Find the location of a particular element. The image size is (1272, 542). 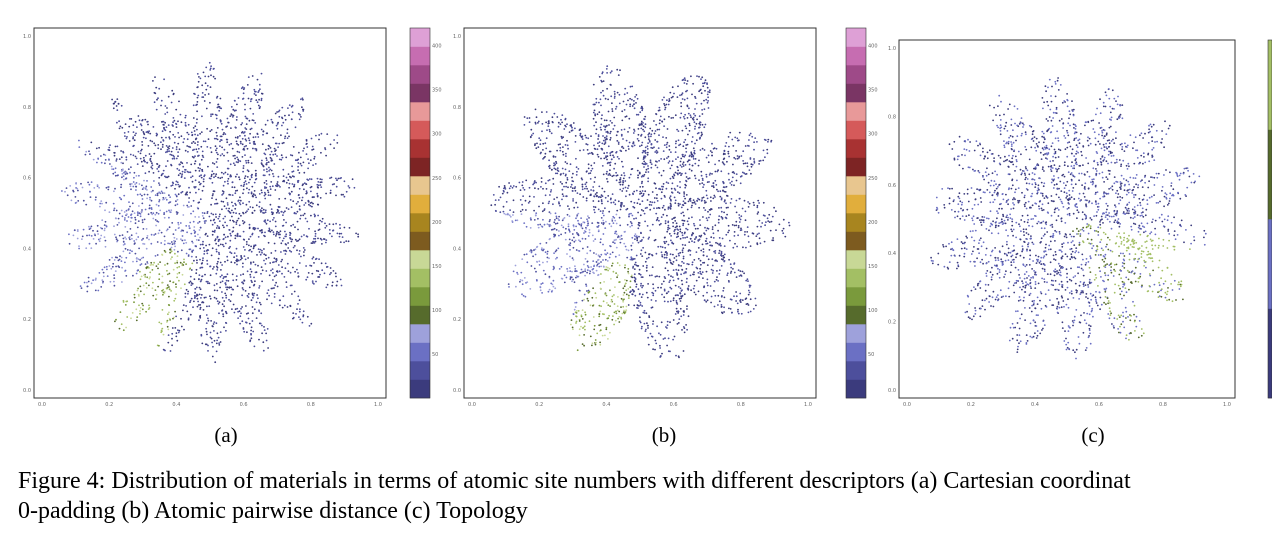

x-tick-label: 0.8 is located at coordinates (311, 405).